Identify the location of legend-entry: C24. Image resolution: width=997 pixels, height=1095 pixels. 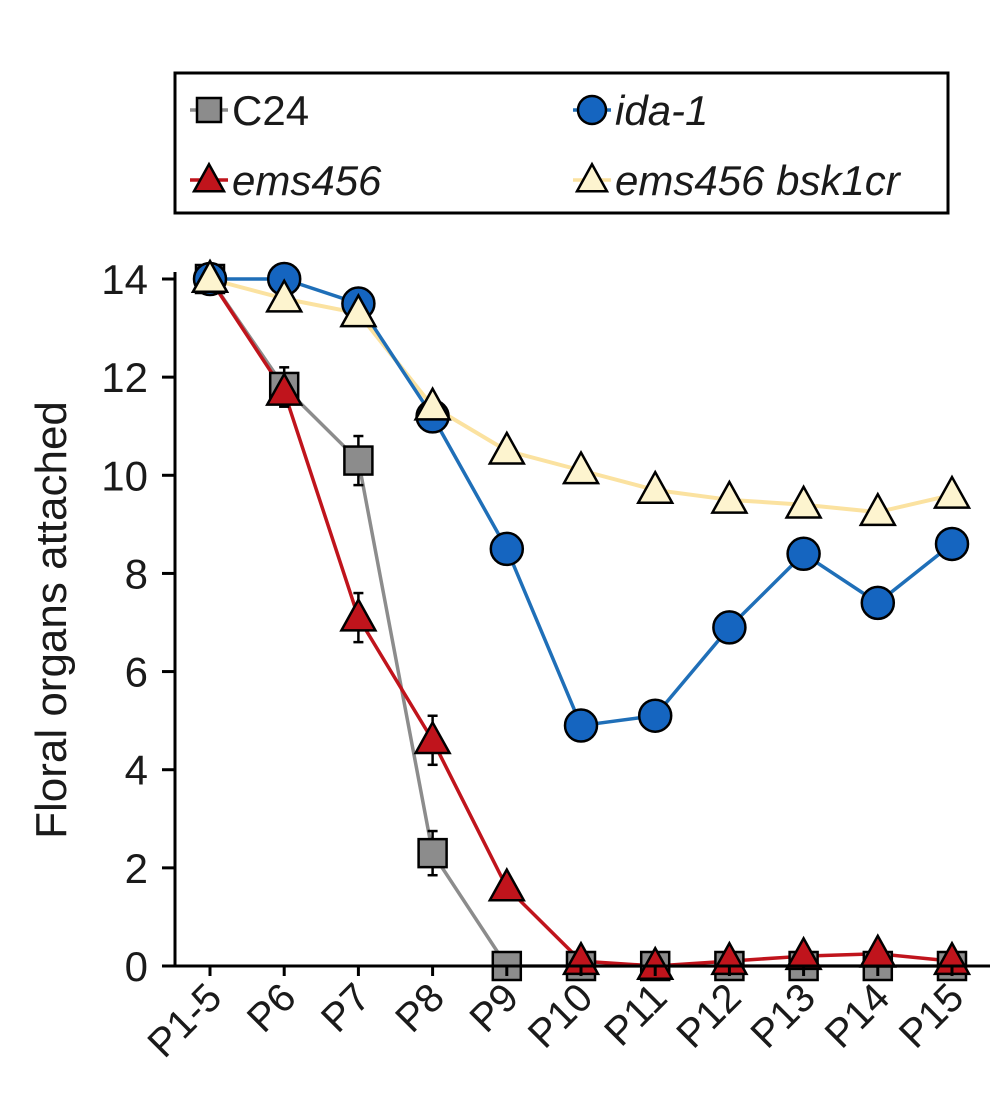
(249, 110).